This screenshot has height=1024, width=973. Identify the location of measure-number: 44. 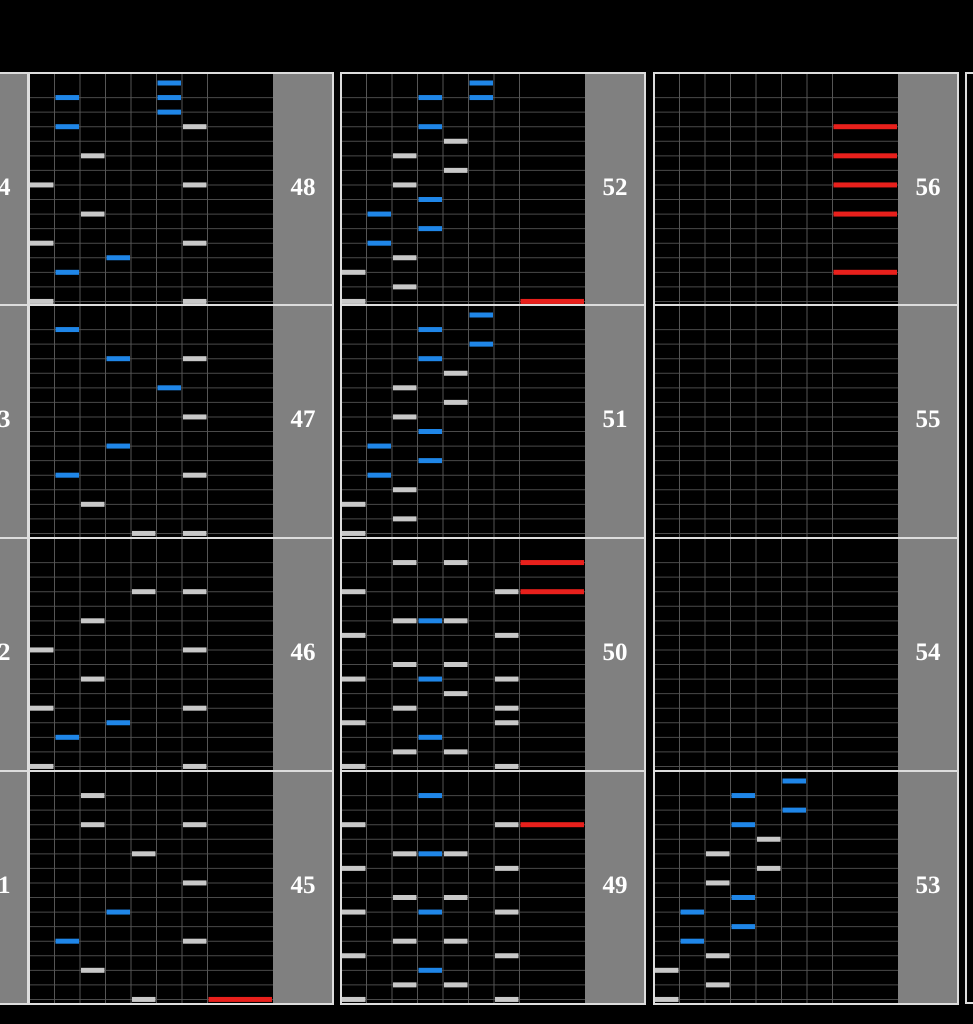
(5, 187).